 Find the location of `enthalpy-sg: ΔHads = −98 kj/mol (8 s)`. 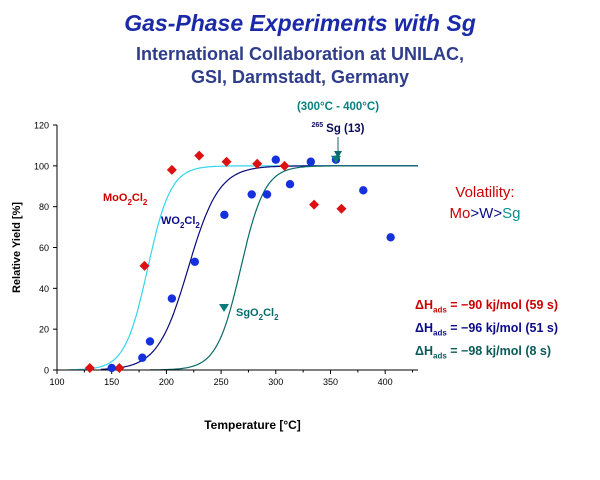

enthalpy-sg: ΔHads = −98 kj/mol (8 s) is located at coordinates (483, 352).